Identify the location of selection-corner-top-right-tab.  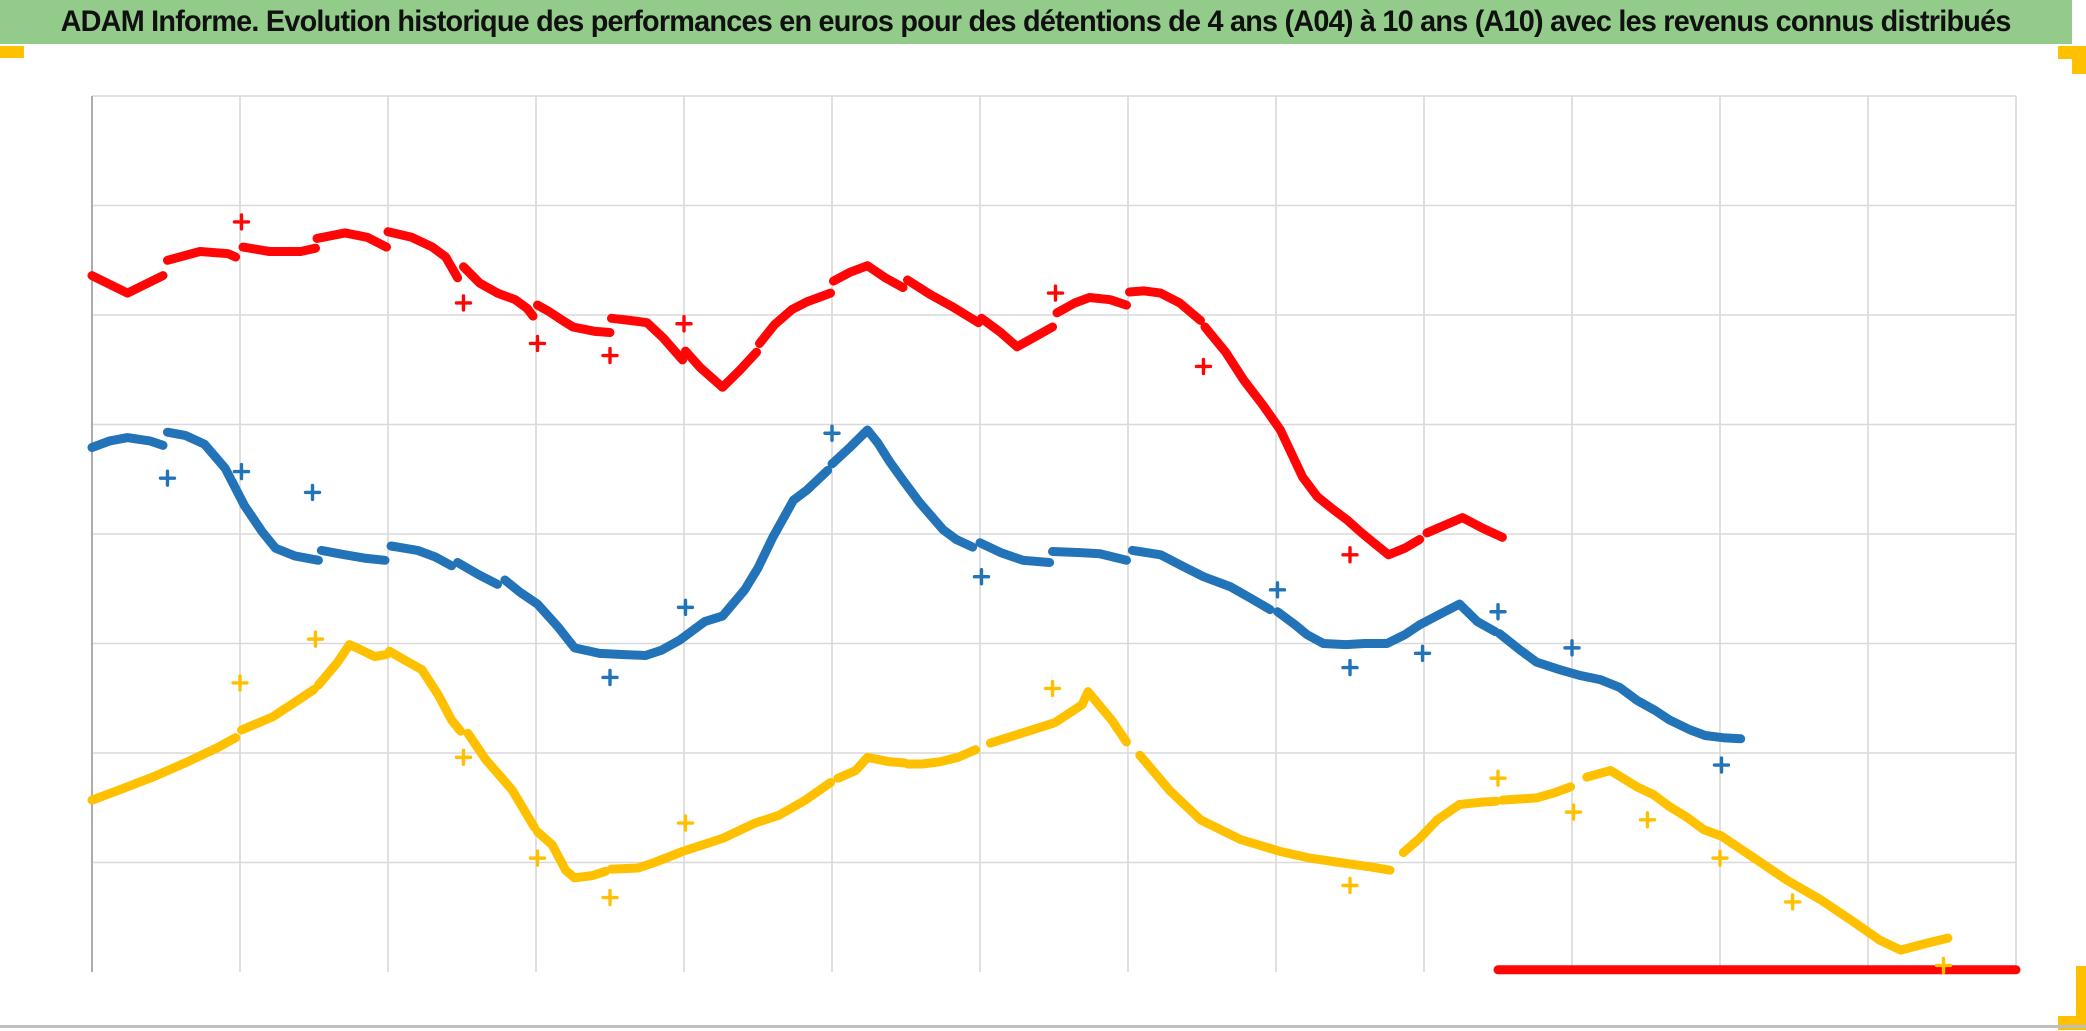
(2079, 66).